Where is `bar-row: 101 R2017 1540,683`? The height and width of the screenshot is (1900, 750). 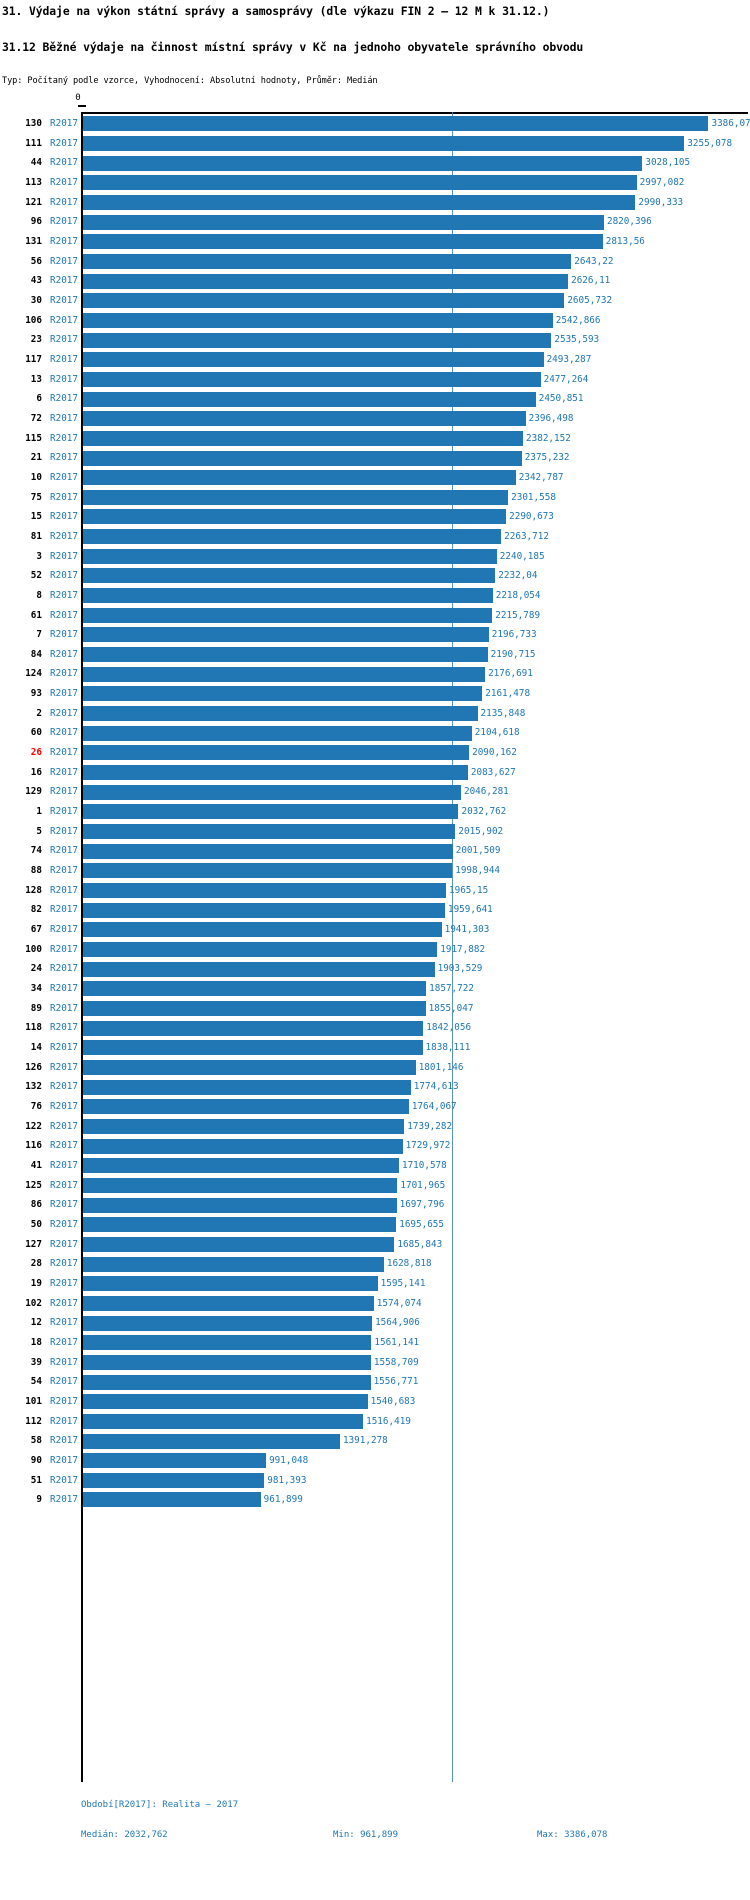 bar-row: 101 R2017 1540,683 is located at coordinates (375, 1402).